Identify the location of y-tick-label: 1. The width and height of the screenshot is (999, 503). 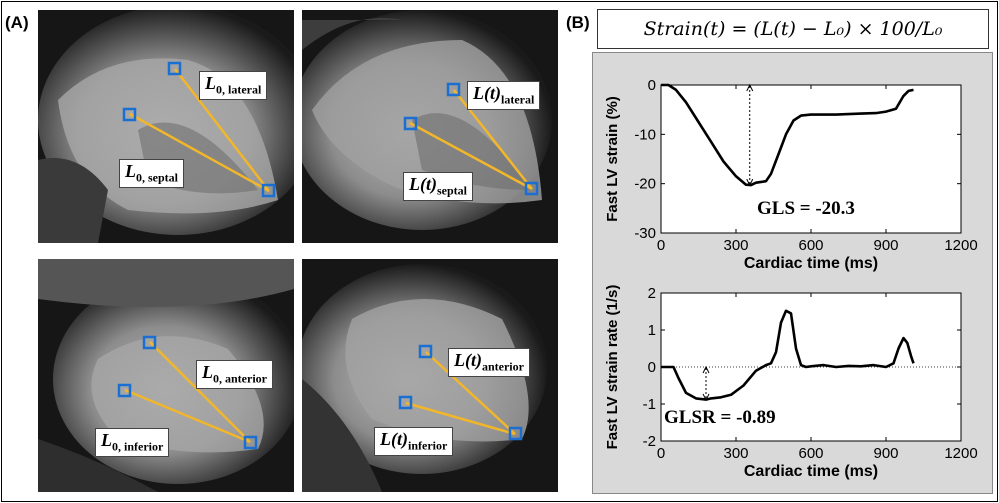
(652, 330).